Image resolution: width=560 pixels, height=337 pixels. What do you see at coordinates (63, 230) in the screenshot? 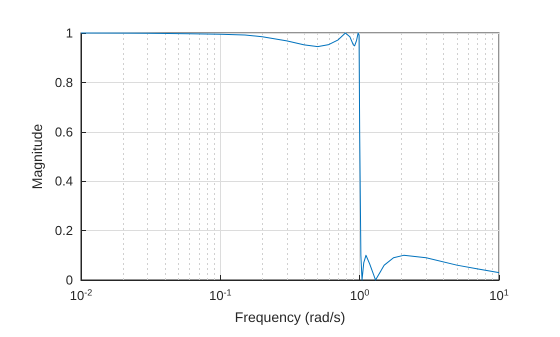
I see `y-tick-label: 0.2` at bounding box center [63, 230].